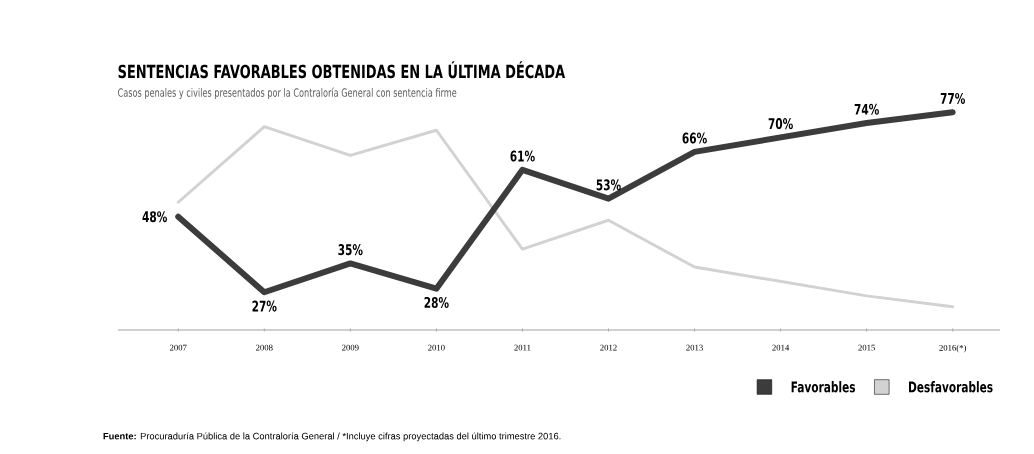 The image size is (1034, 454). What do you see at coordinates (332, 437) in the screenshot?
I see `text: Fuente: Procuraduría Pública de la Contraloría General / *Incluye cifras proyectadas del último trimestre 2016.` at bounding box center [332, 437].